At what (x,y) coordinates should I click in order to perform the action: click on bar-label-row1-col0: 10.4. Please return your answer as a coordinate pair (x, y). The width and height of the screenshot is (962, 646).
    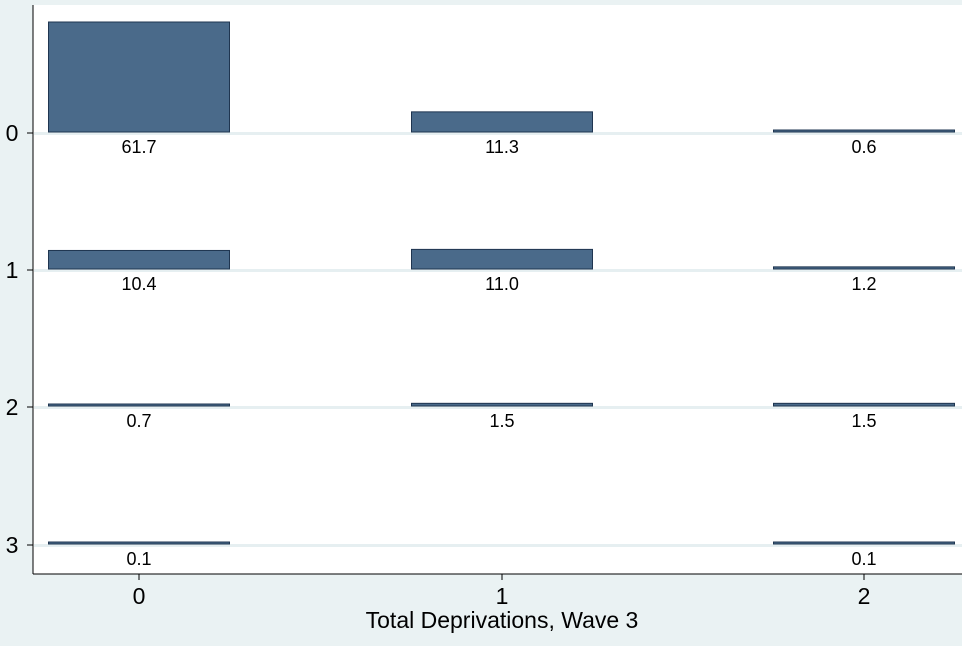
    Looking at the image, I should click on (138, 284).